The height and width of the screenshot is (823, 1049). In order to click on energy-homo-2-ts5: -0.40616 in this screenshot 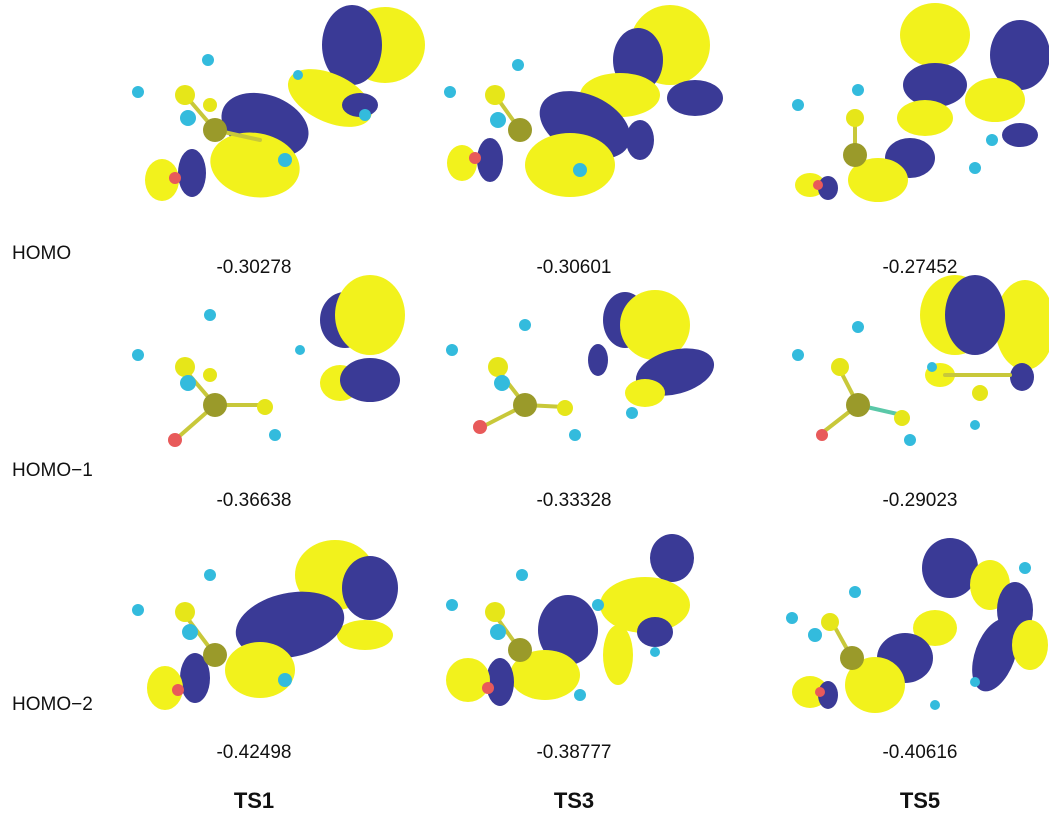, I will do `click(920, 752)`.